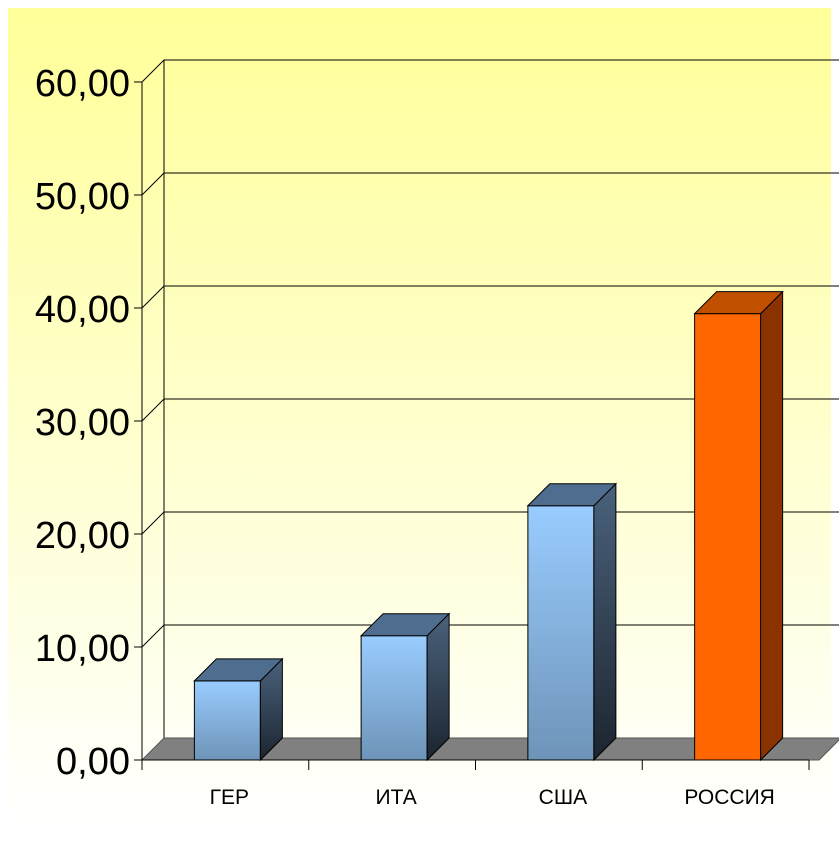 The height and width of the screenshot is (841, 839). I want to click on x-tick-label: ГЕР, so click(229, 797).